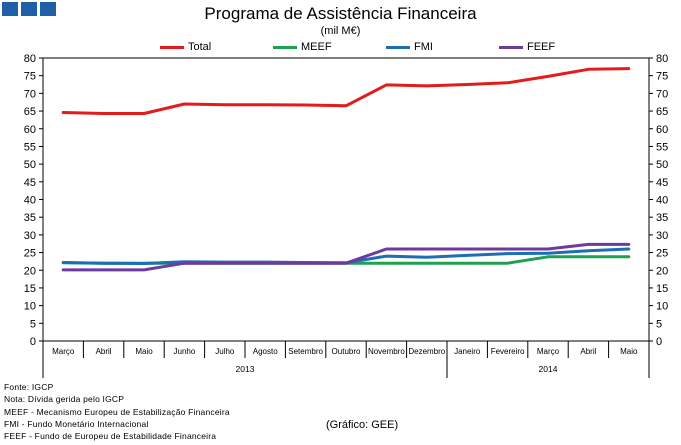 The image size is (681, 445). I want to click on year-label: 2014, so click(548, 369).